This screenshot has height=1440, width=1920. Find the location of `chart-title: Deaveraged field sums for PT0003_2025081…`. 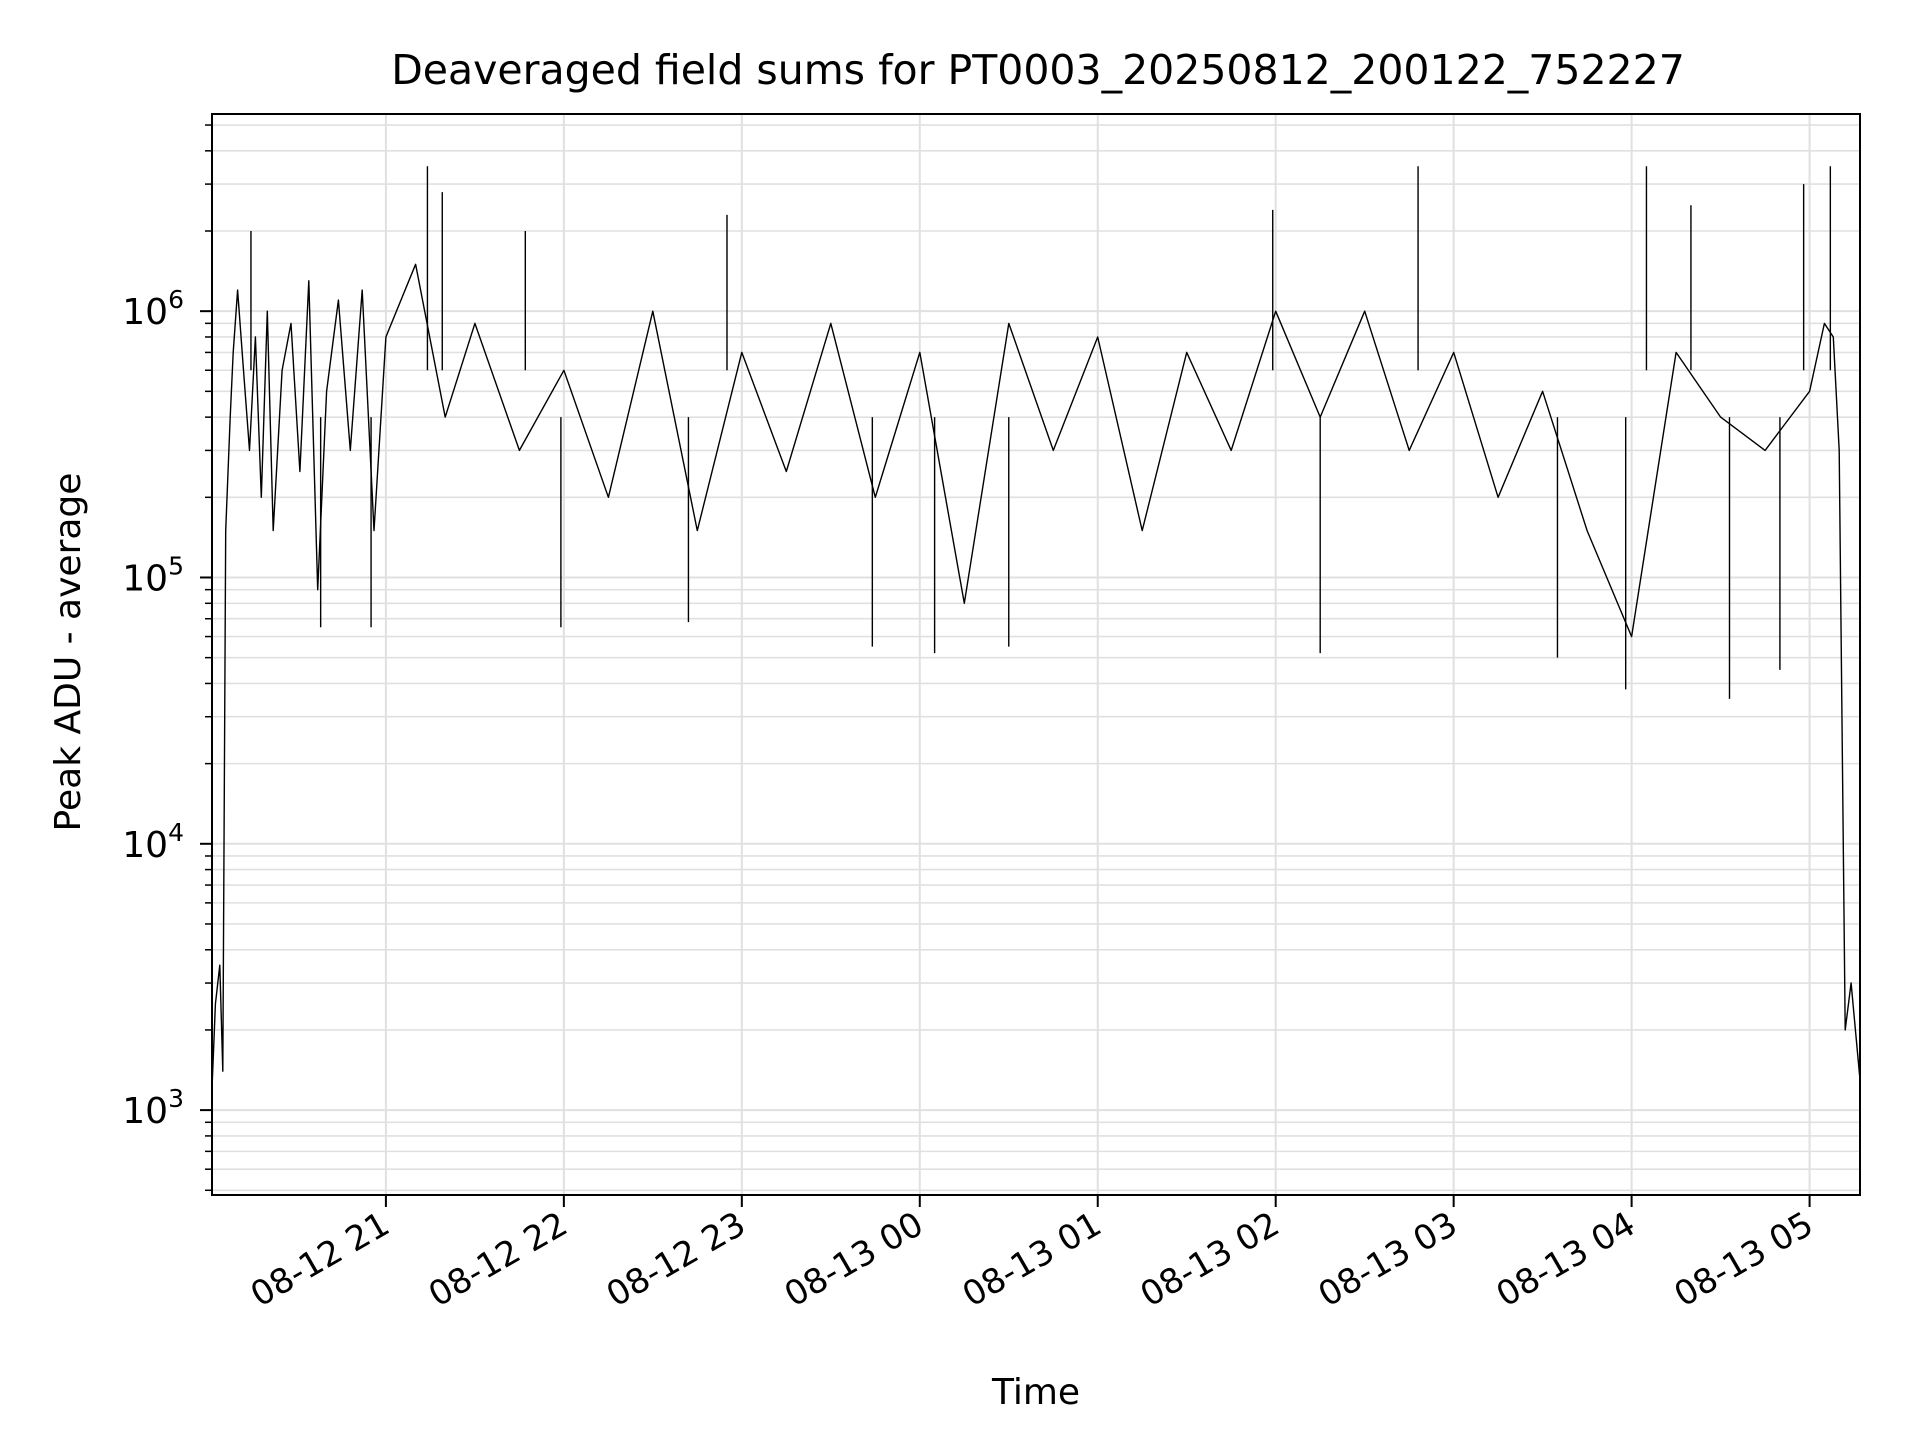

chart-title: Deaveraged field sums for PT0003_2025081… is located at coordinates (1038, 70).